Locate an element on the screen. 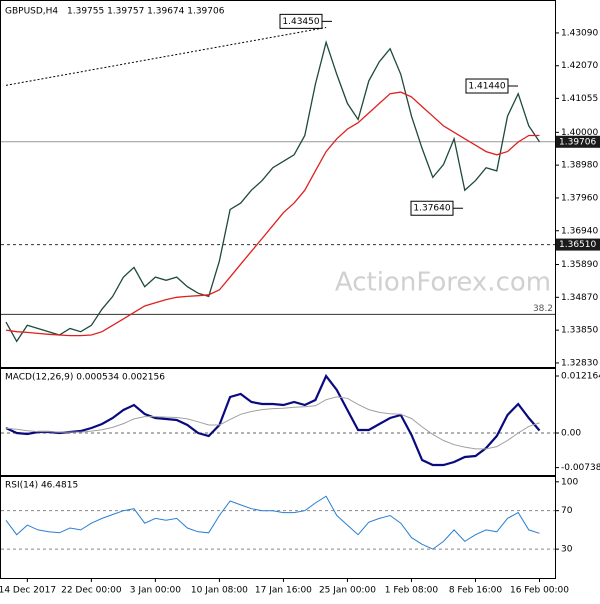  level-label: 1.39706 is located at coordinates (577, 142).